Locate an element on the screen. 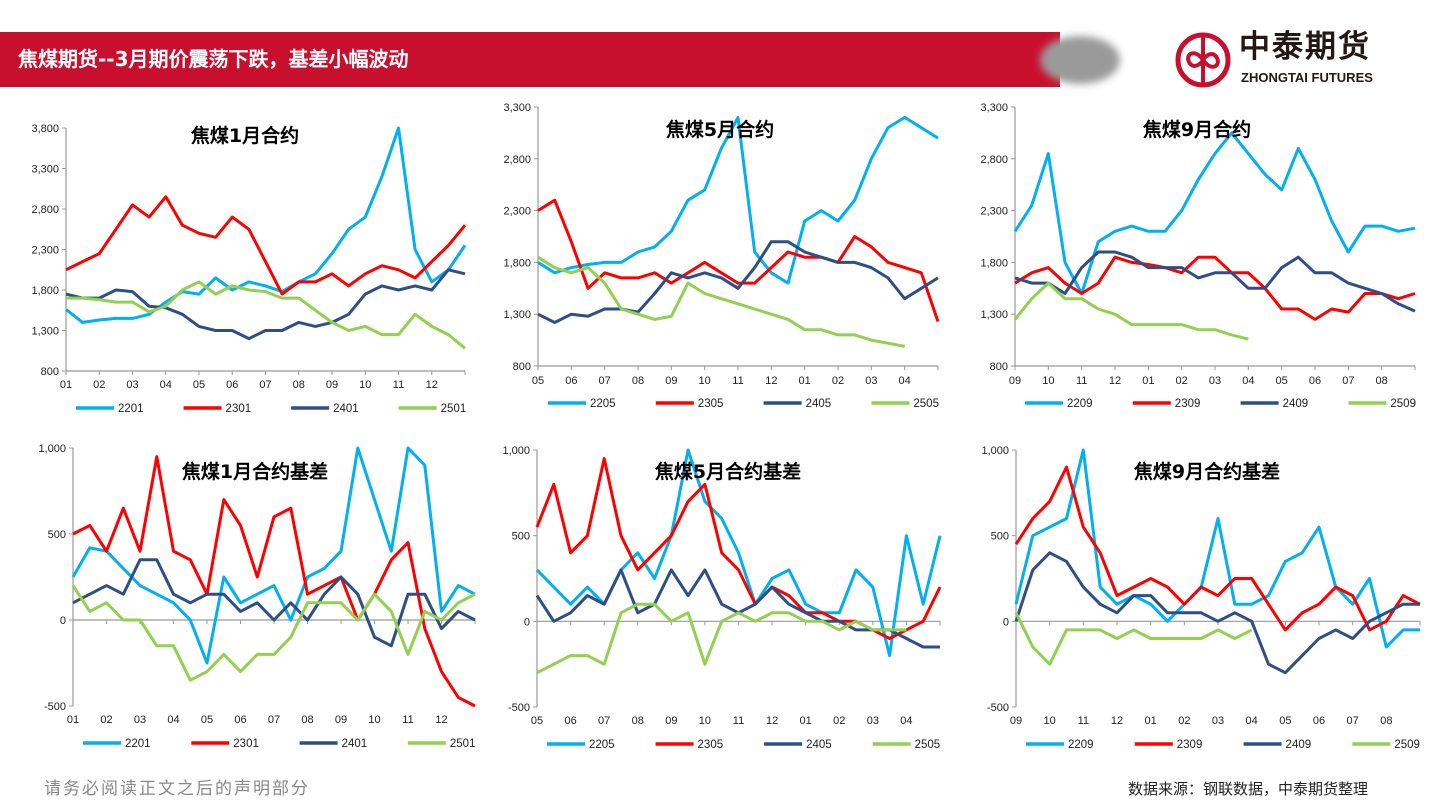 The image size is (1440, 810). zhongtai-logo: 中泰期货 ZHONGTAI FUTURES is located at coordinates (1290, 60).